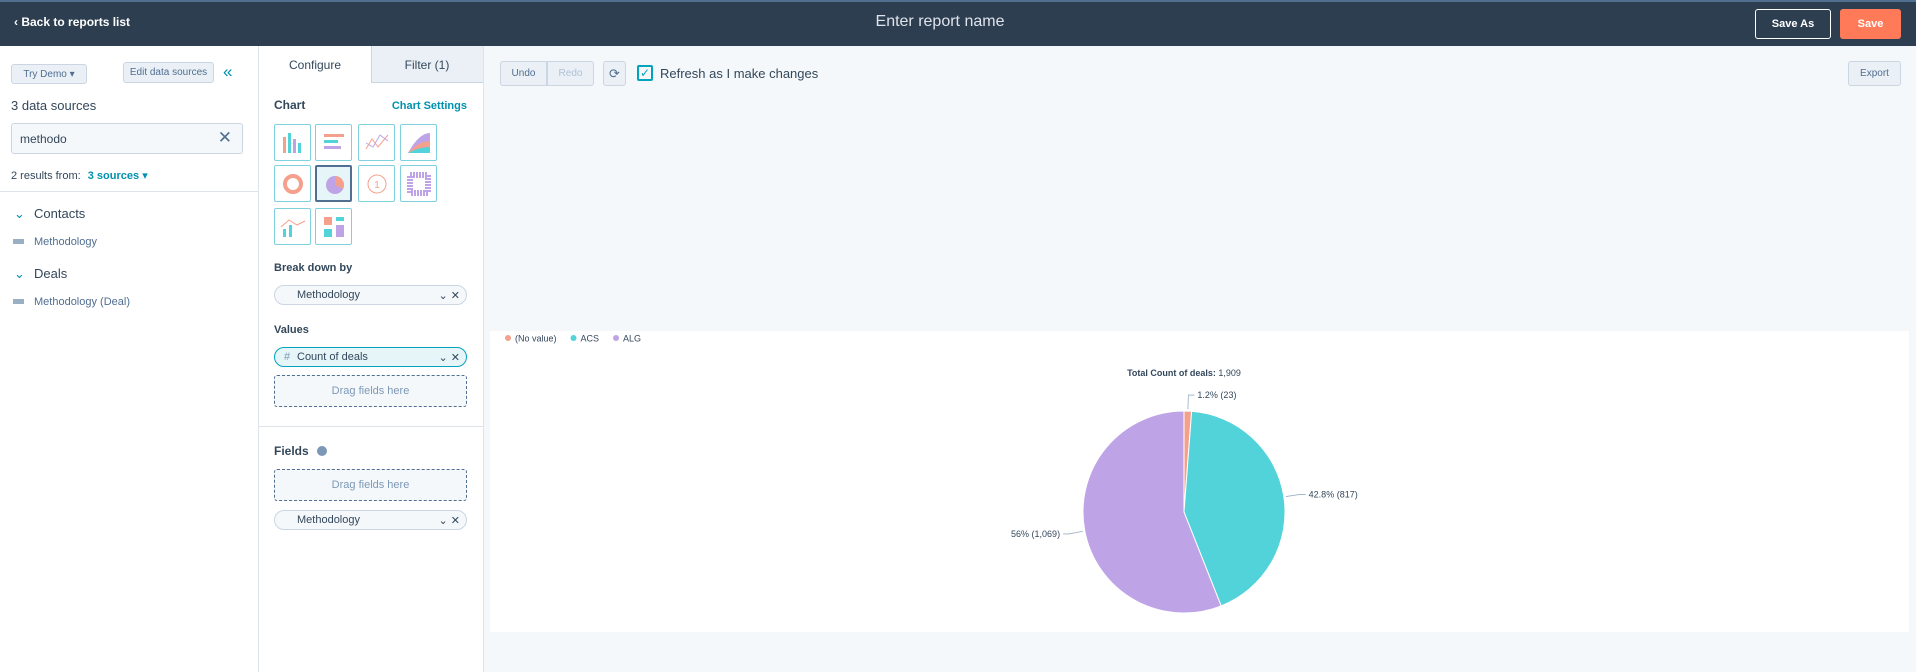 The image size is (1916, 672). I want to click on tab: Filter (1), so click(427, 65).